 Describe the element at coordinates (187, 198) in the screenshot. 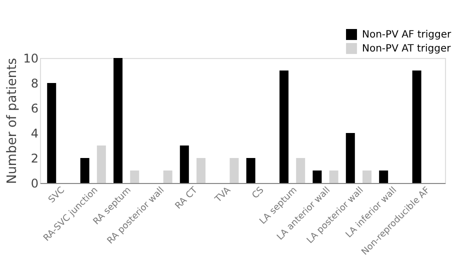

I see `x-tick-label: RA CT` at that location.